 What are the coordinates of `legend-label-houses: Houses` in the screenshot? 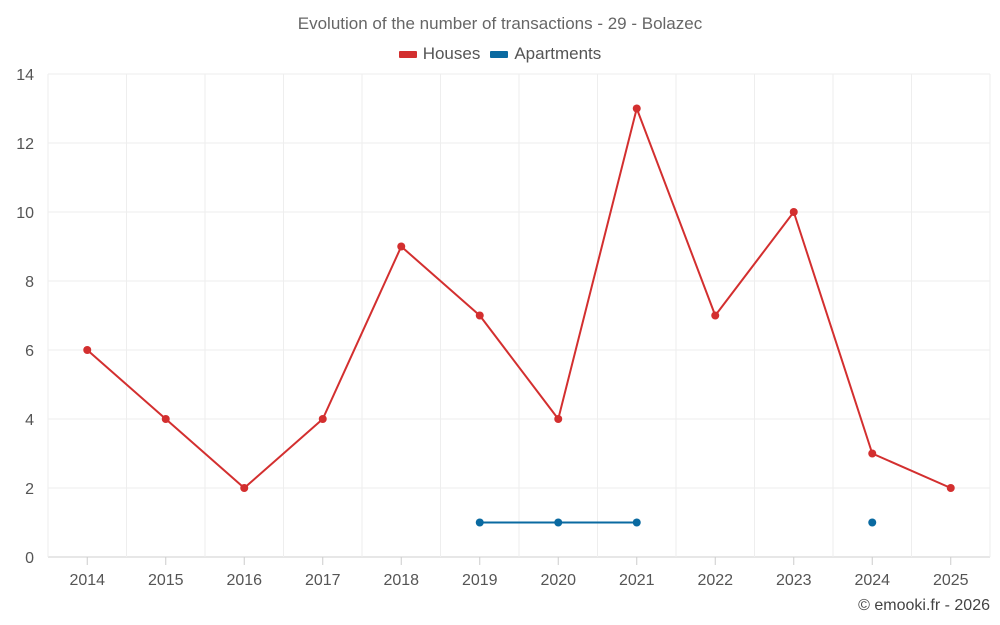 It's located at (451, 53).